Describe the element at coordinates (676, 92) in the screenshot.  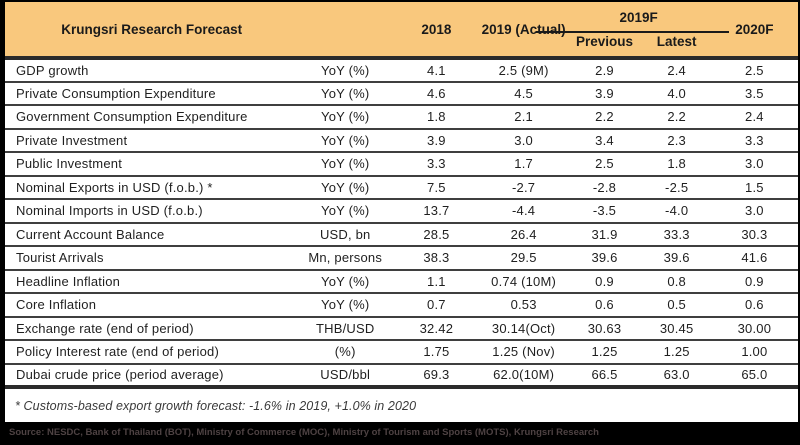
I see `value-2019f-latest: 4.0` at that location.